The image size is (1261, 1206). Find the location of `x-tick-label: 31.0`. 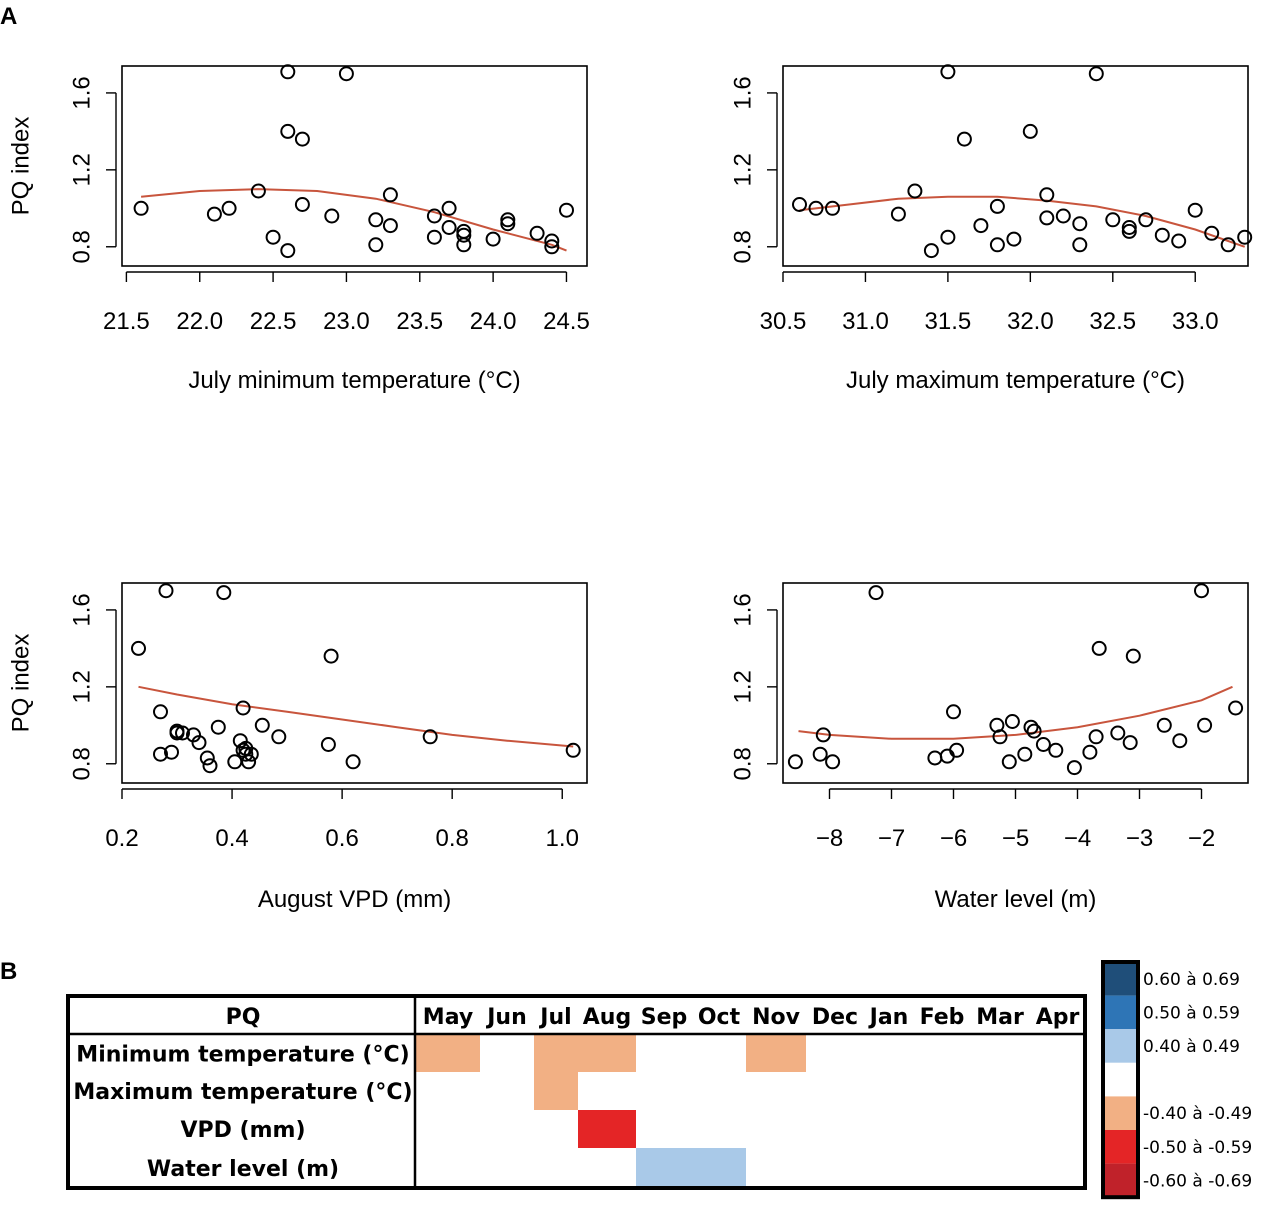

x-tick-label: 31.0 is located at coordinates (865, 321).